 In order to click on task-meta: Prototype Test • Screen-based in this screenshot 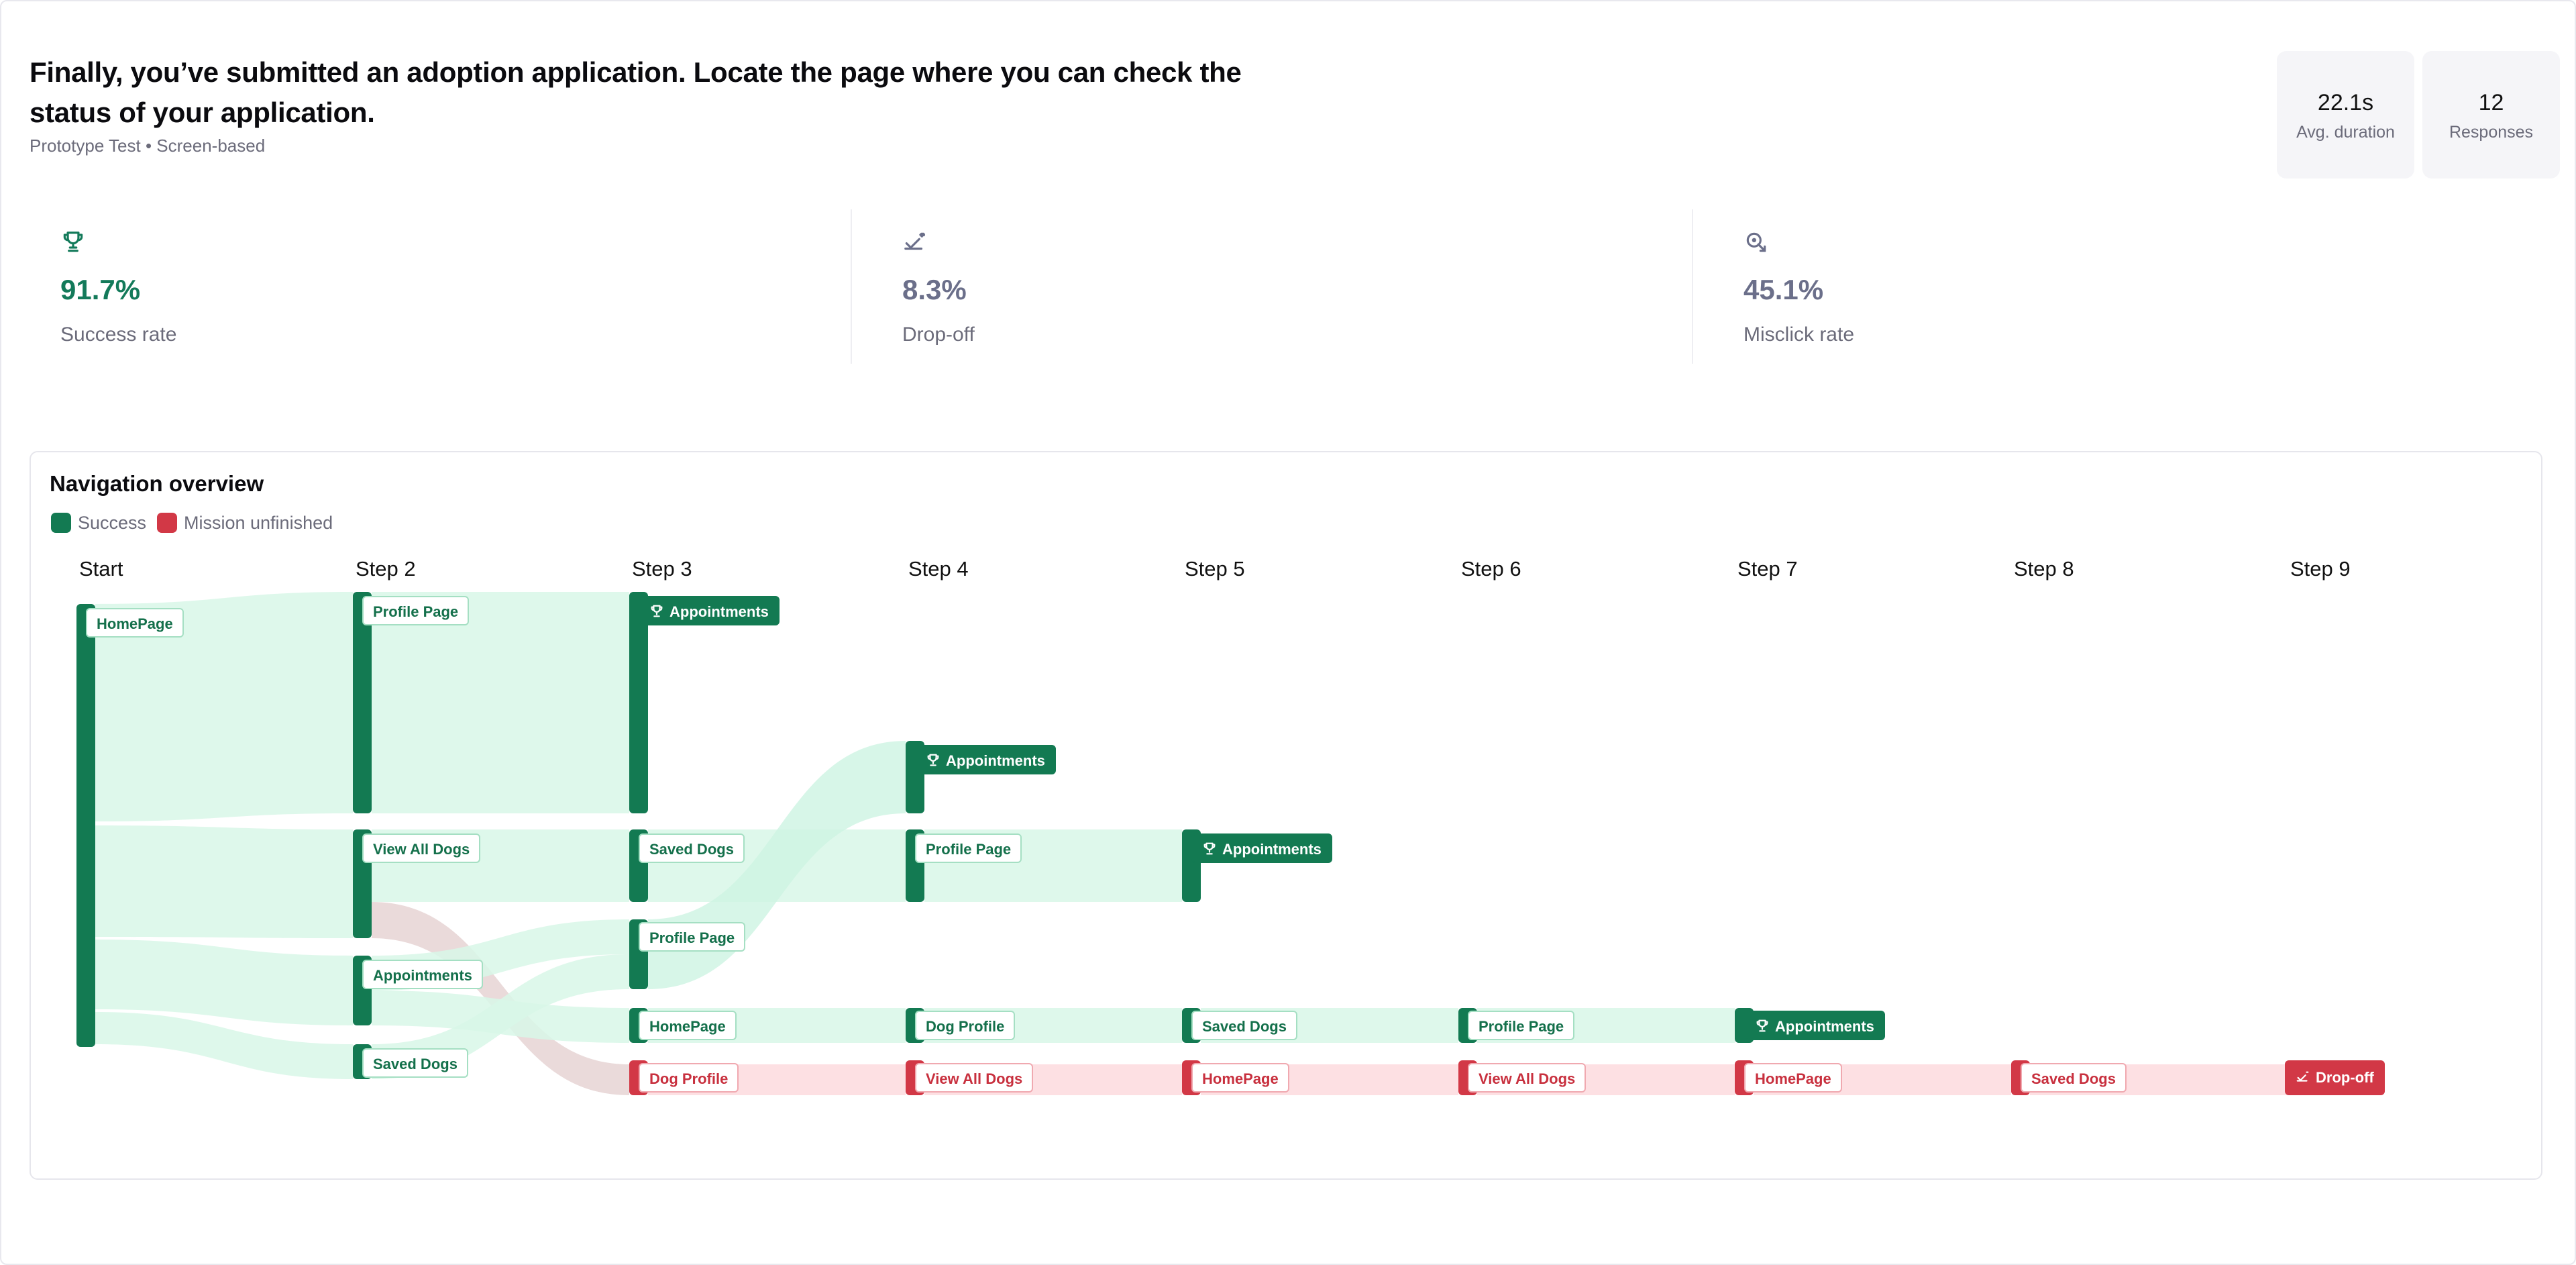, I will do `click(148, 146)`.